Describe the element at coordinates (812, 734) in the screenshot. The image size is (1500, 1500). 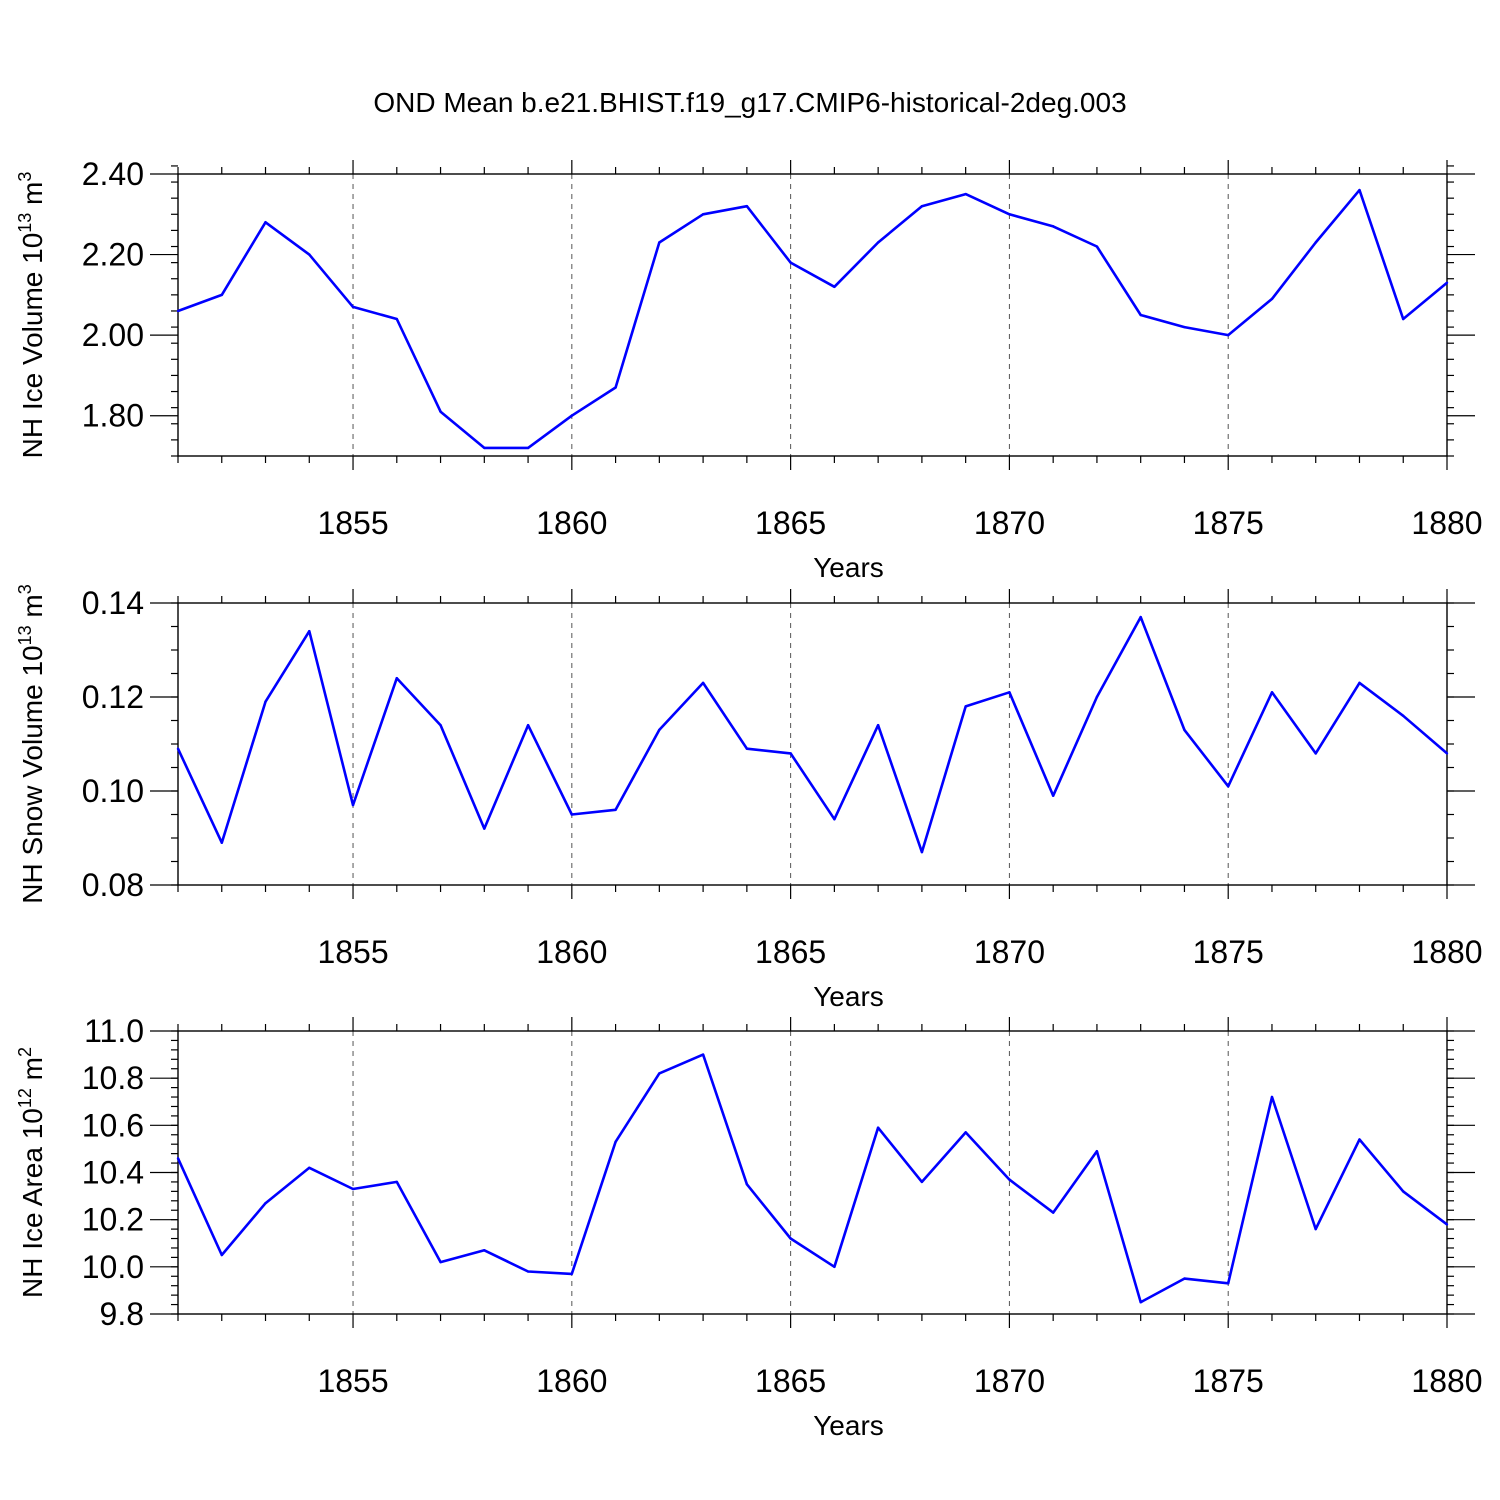
I see `panel-2-series-line` at that location.